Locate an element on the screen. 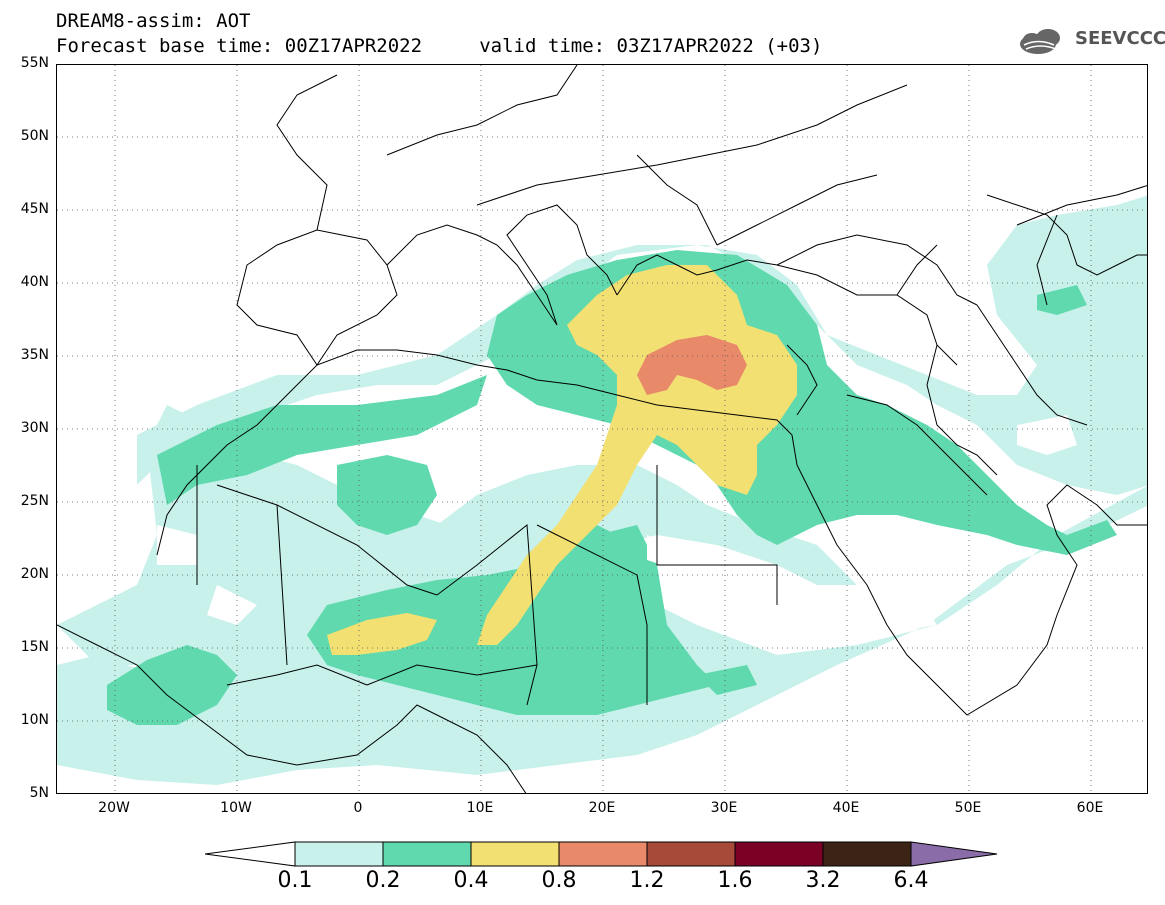 The width and height of the screenshot is (1165, 905). colorbar-bin-1.2-1.6 is located at coordinates (691, 854).